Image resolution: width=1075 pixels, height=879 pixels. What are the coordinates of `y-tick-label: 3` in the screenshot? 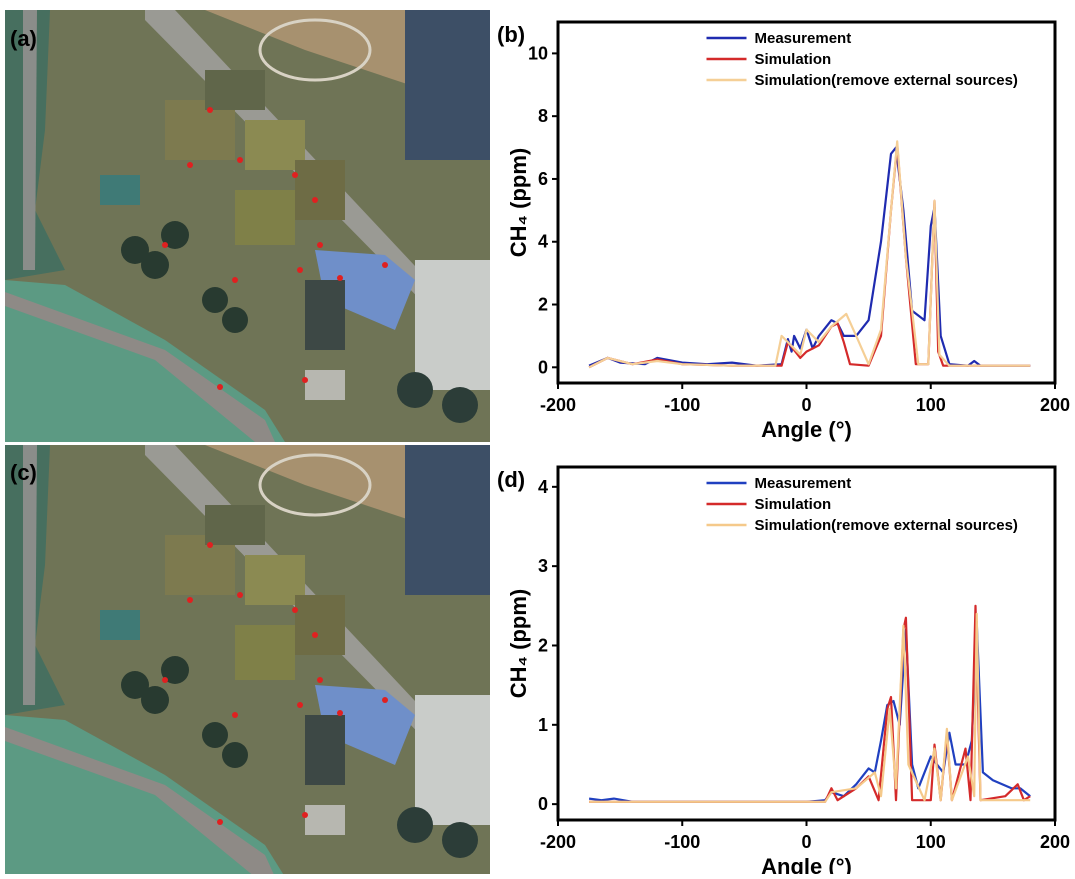 It's located at (543, 566).